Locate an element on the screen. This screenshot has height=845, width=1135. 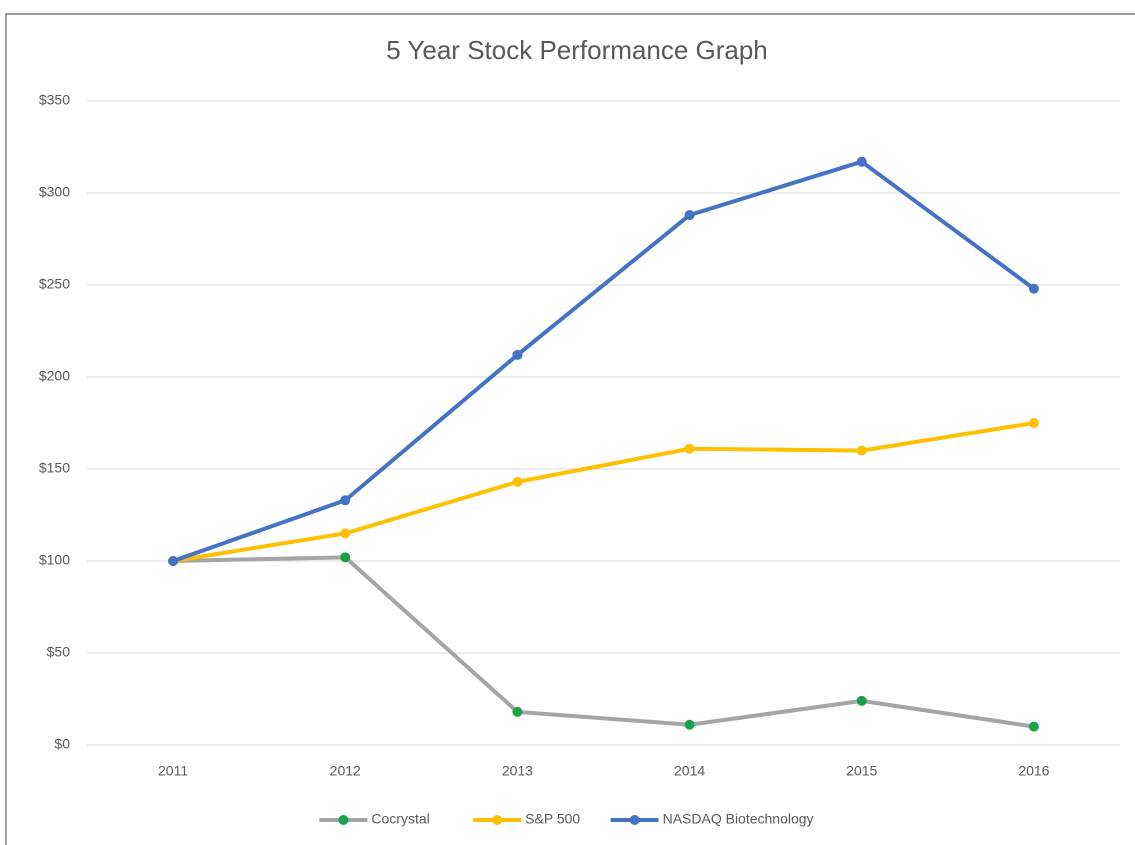
x-tick-label: 2012 is located at coordinates (345, 771).